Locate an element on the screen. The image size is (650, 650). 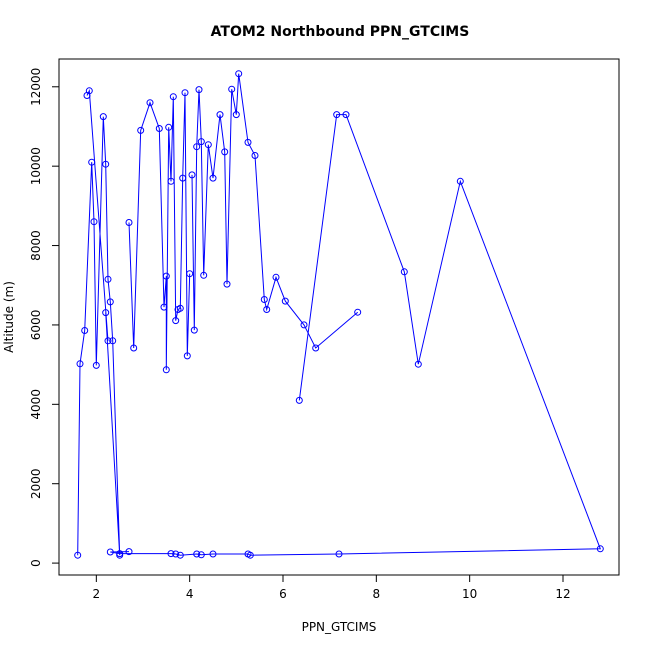
x-tick-label: 10 is located at coordinates (469, 594).